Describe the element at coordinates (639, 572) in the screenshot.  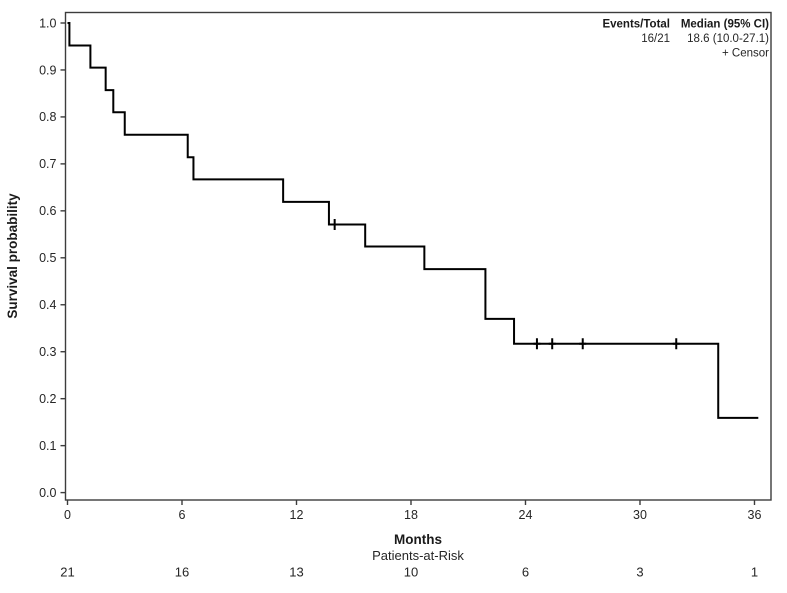
I see `at-risk-count: 3` at that location.